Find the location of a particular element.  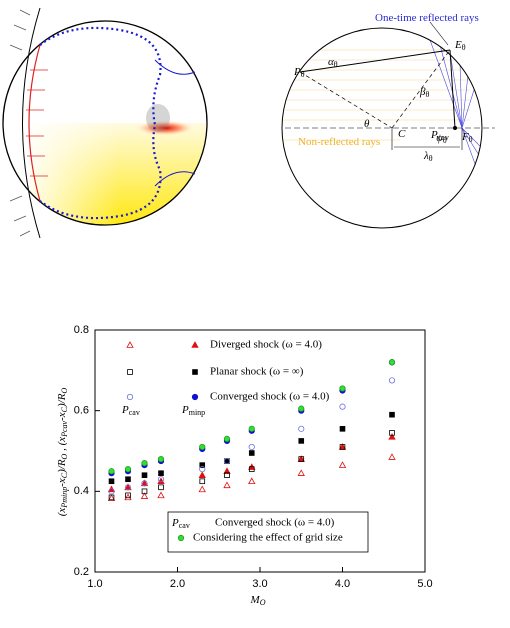

legend-column-label: Pcav is located at coordinates (130, 410).